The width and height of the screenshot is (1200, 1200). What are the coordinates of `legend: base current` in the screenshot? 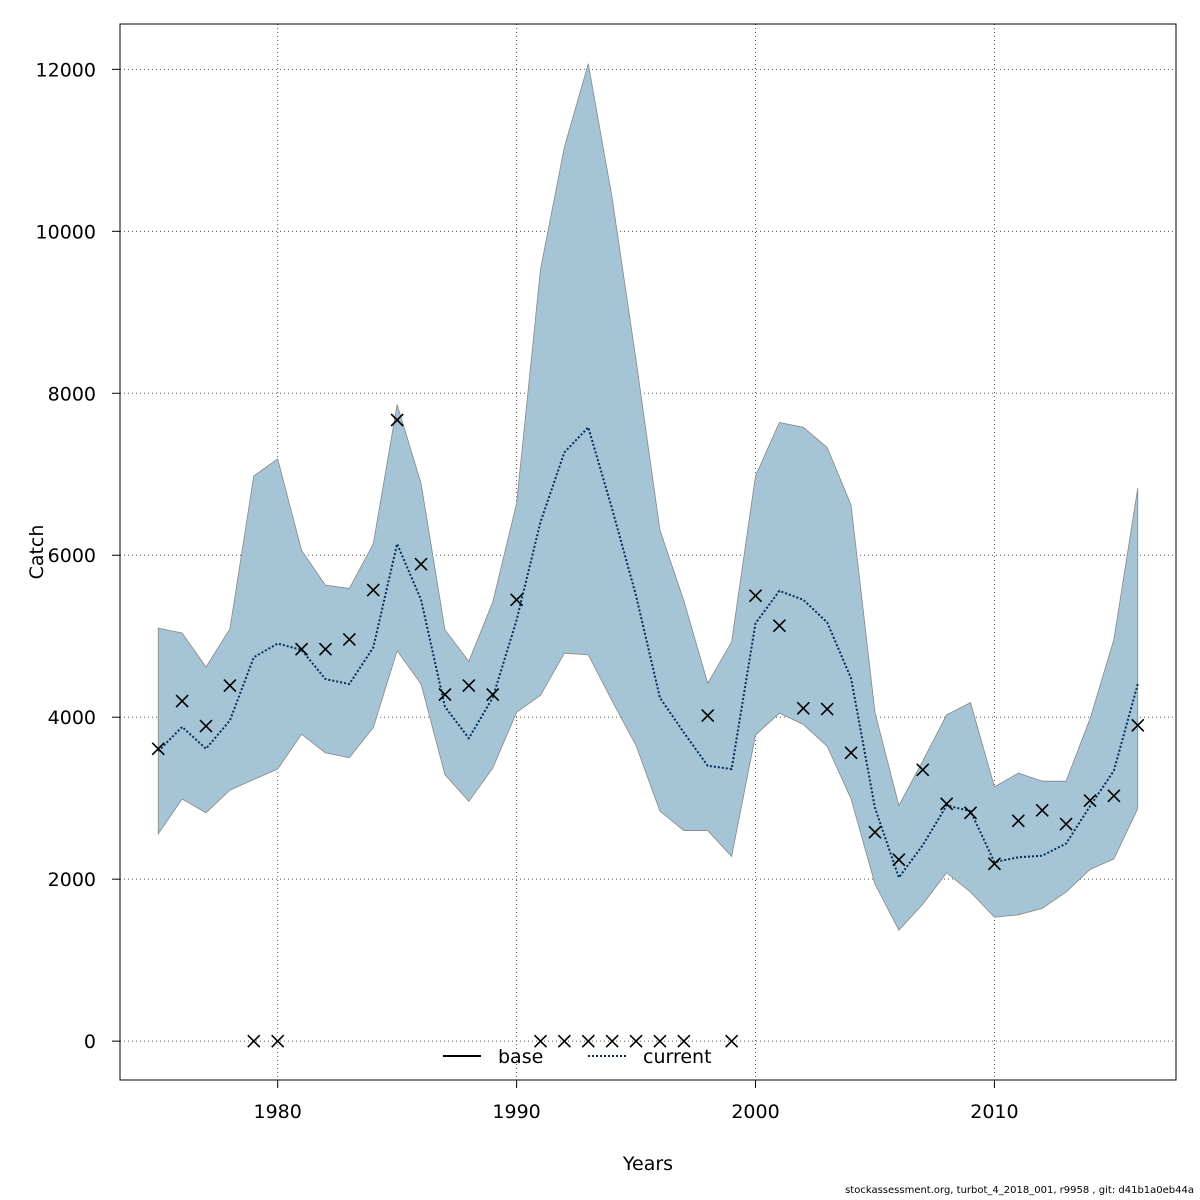 It's located at (577, 1057).